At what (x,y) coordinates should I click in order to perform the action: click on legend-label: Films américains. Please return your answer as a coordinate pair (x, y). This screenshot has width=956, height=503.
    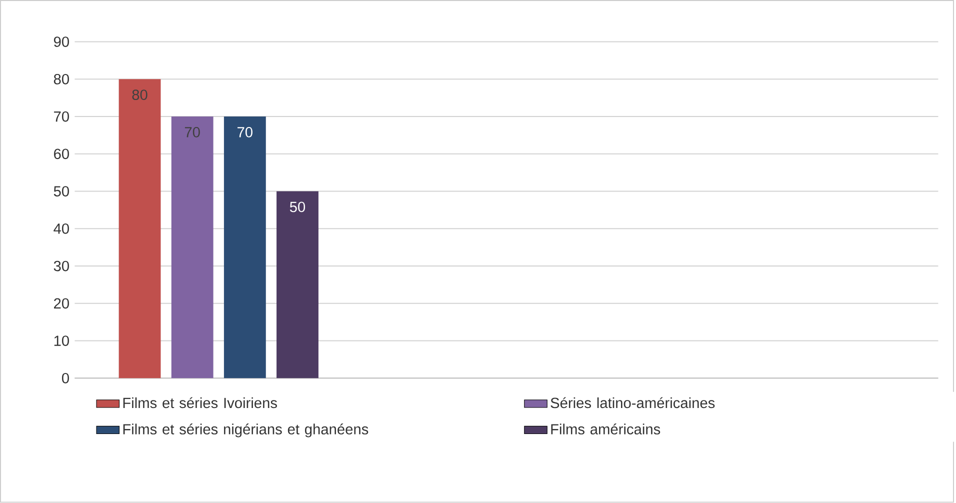
    Looking at the image, I should click on (605, 429).